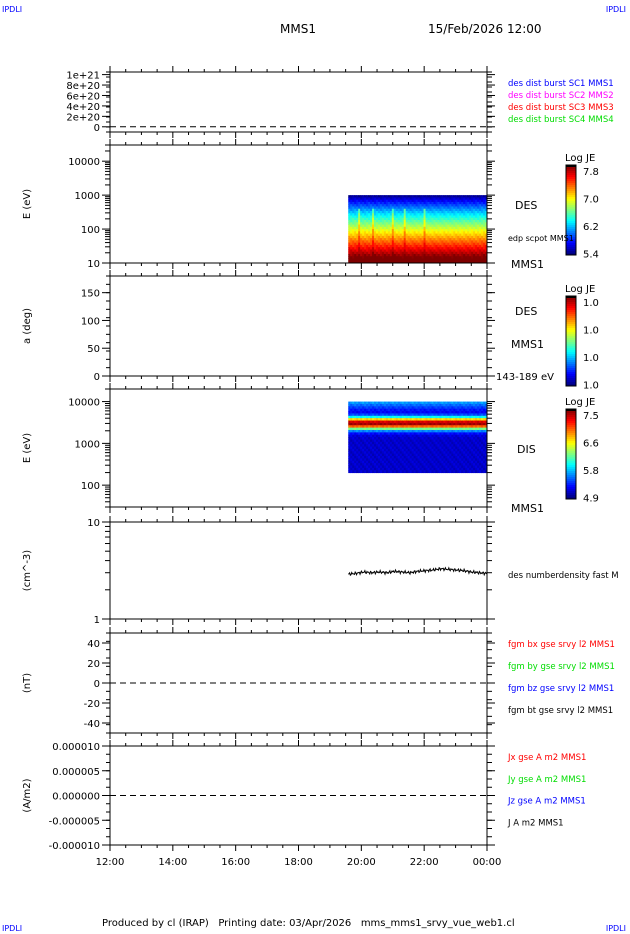  What do you see at coordinates (526, 311) in the screenshot?
I see `instrument-label: DES` at bounding box center [526, 311].